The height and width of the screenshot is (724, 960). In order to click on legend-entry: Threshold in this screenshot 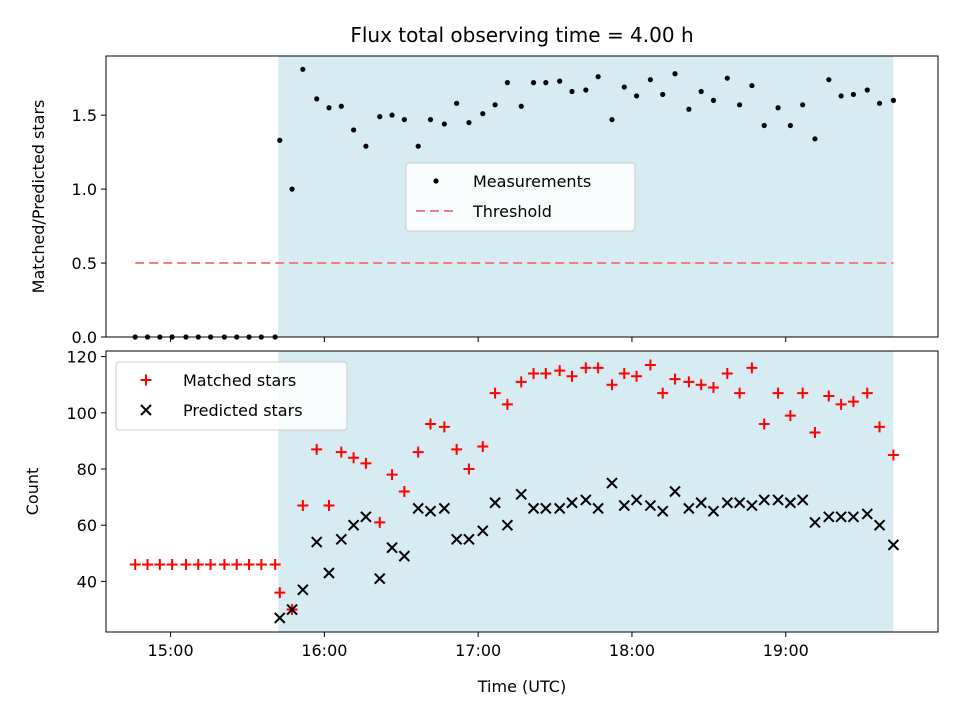, I will do `click(484, 211)`.